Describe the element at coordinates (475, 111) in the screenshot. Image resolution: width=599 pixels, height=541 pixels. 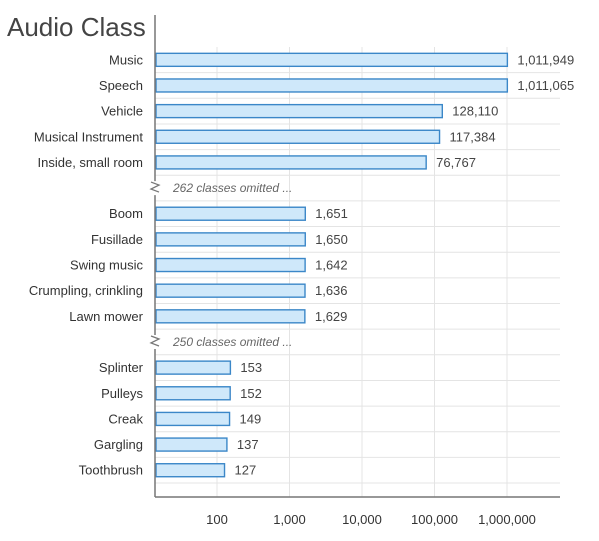
I see `value-label: 128,110` at that location.